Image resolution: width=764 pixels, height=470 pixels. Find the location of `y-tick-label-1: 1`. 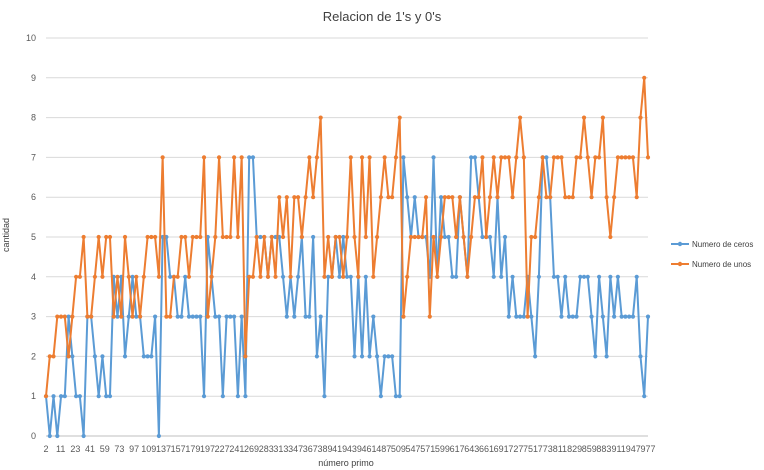

y-tick-label-1: 1 is located at coordinates (33, 396).